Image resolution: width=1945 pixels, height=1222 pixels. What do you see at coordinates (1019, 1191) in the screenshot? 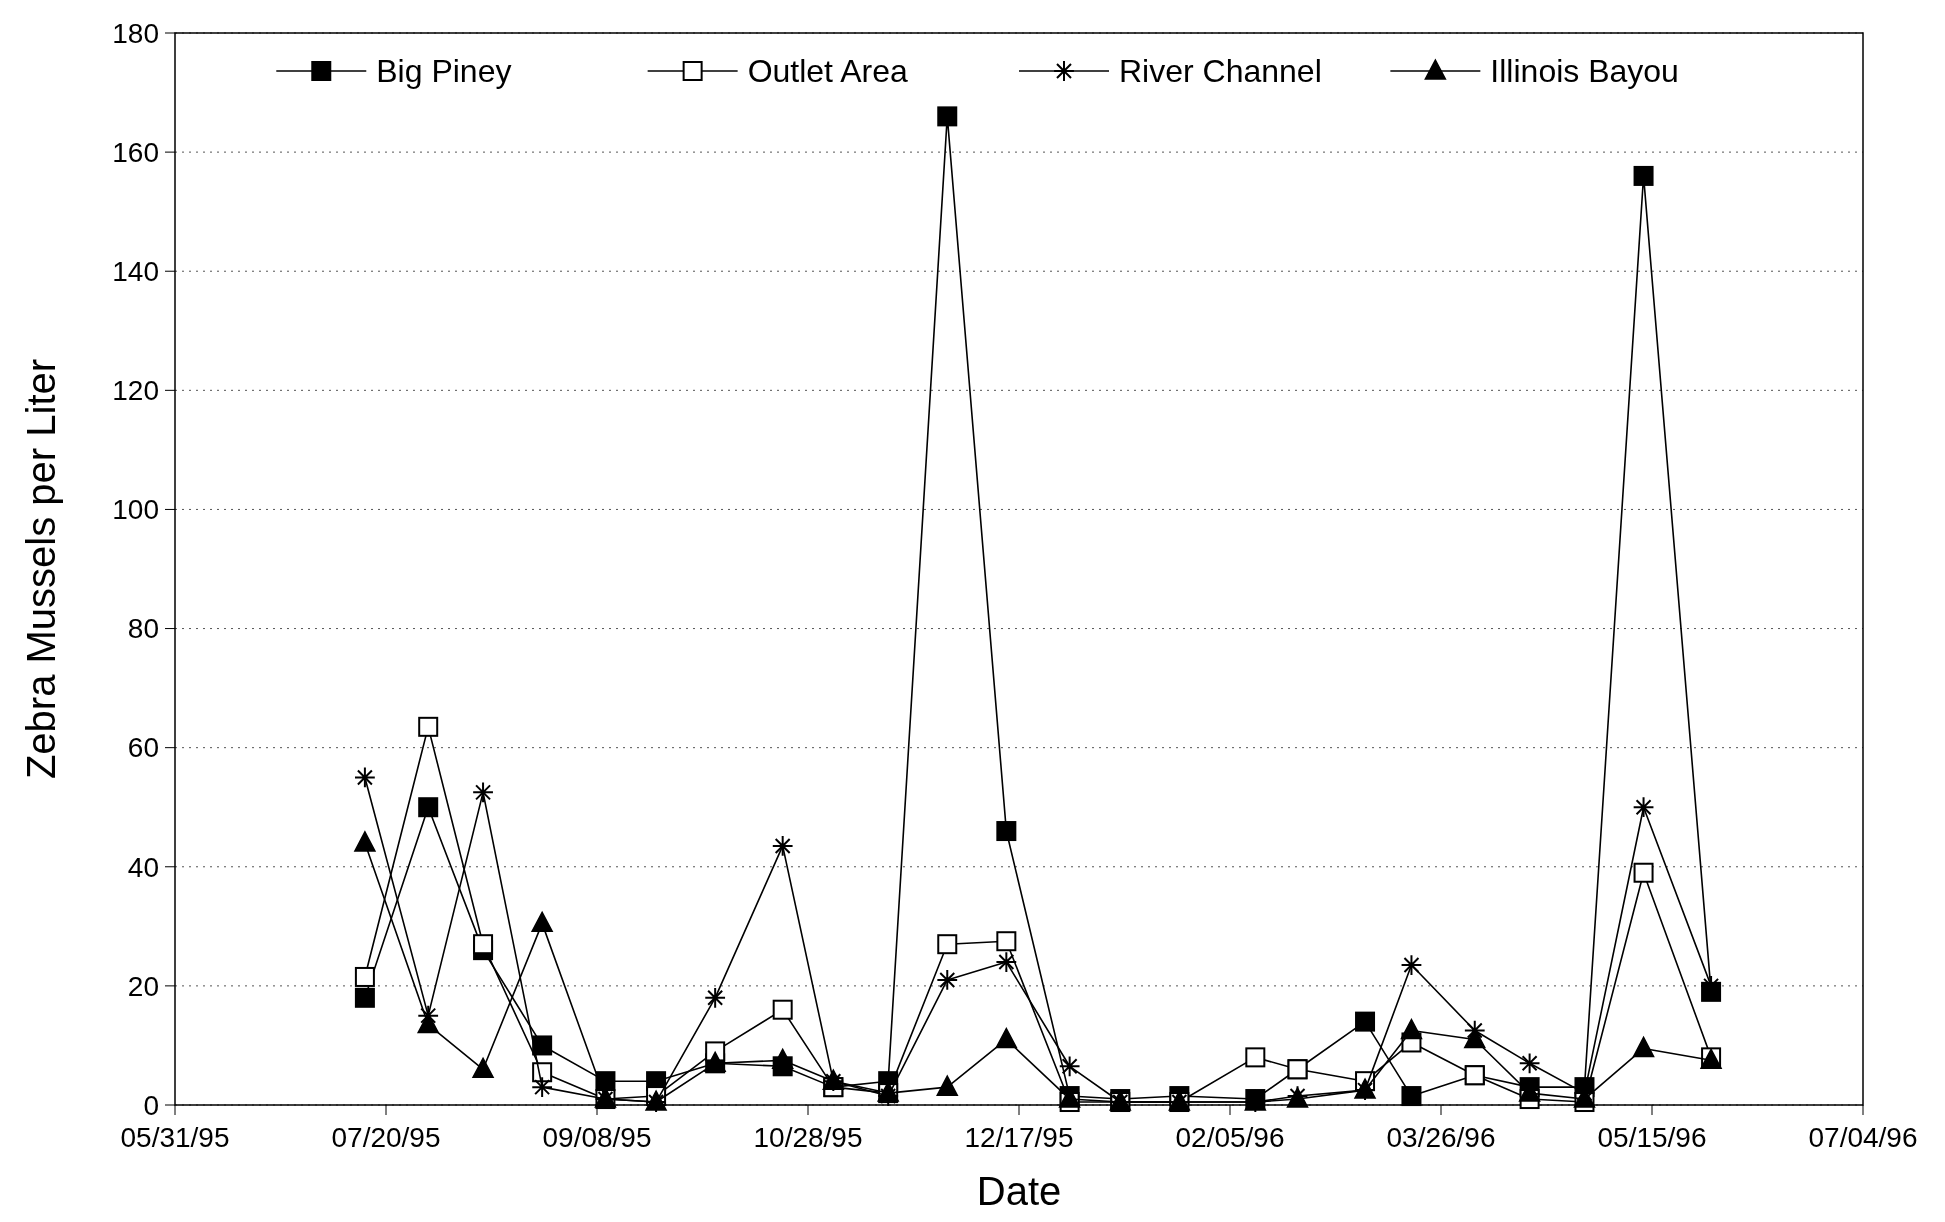
I see `x-axis-title: Date` at bounding box center [1019, 1191].